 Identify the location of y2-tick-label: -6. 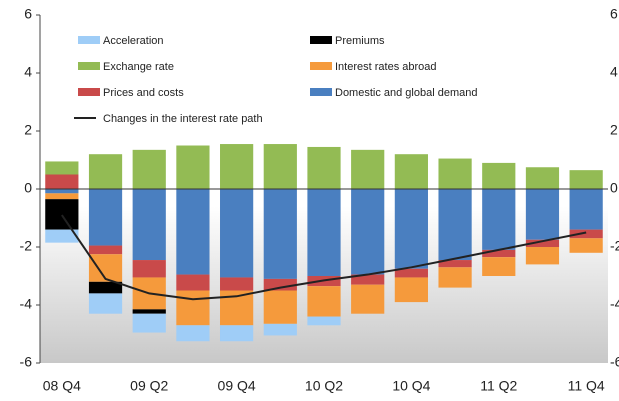
(614, 362).